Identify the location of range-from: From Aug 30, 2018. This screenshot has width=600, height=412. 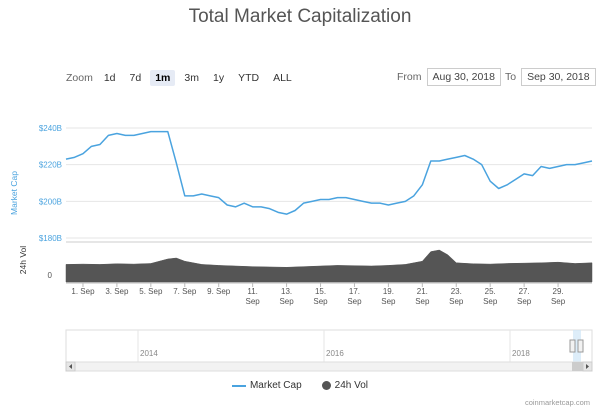
(449, 77).